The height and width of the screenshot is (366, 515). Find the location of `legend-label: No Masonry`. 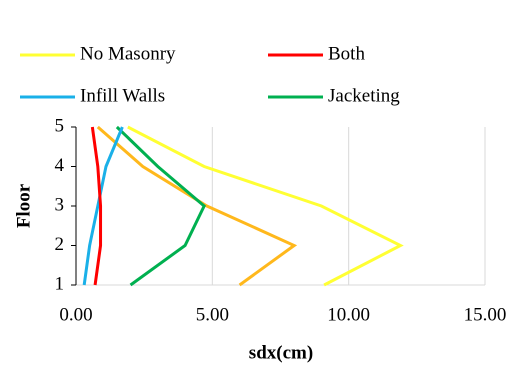

legend-label: No Masonry is located at coordinates (128, 53).